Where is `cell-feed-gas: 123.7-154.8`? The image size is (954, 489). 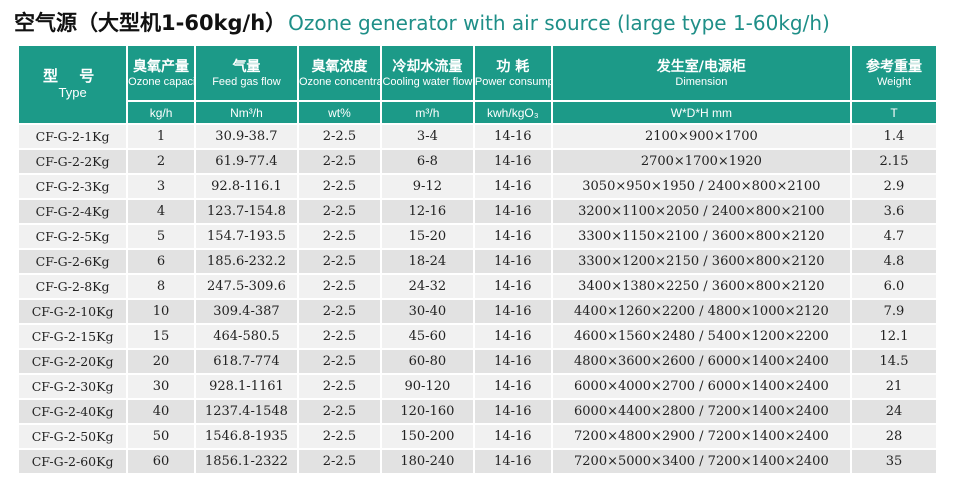 cell-feed-gas: 123.7-154.8 is located at coordinates (246, 211).